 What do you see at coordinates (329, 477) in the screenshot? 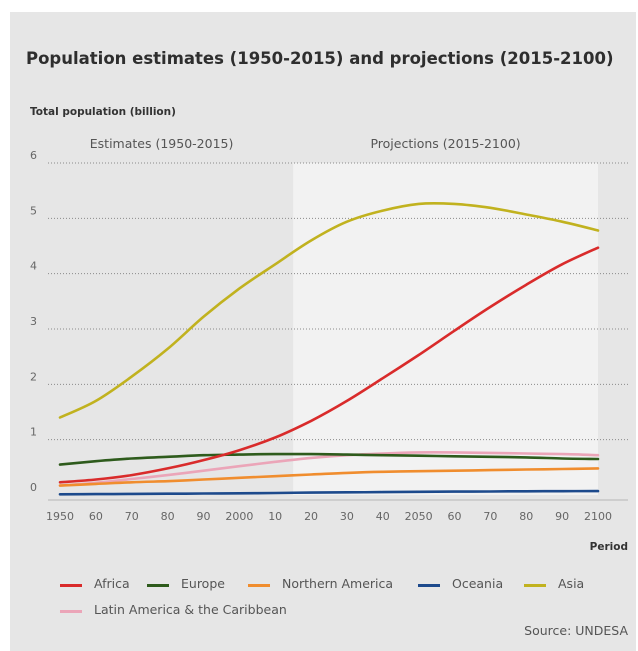
I see `series-line-northern-america` at bounding box center [329, 477].